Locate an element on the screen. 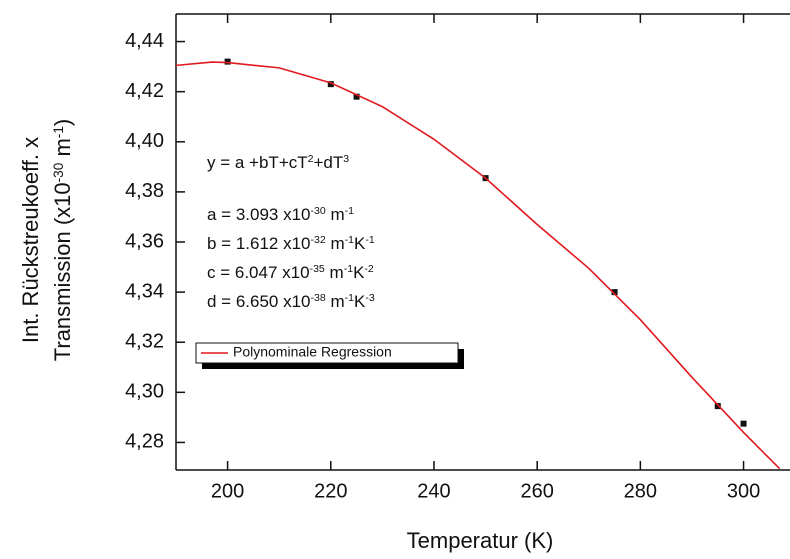 This screenshot has height=559, width=790. y-tick-label: 4,34 is located at coordinates (144, 291).